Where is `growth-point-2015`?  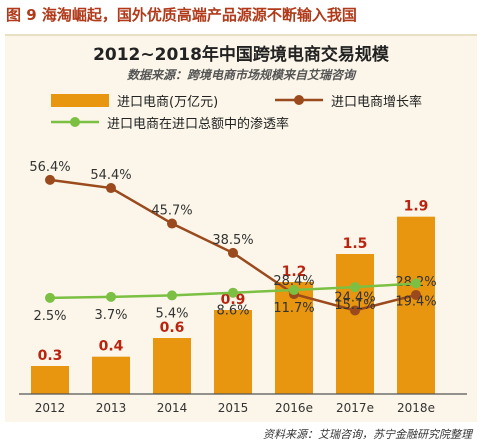 growth-point-2015 is located at coordinates (233, 252).